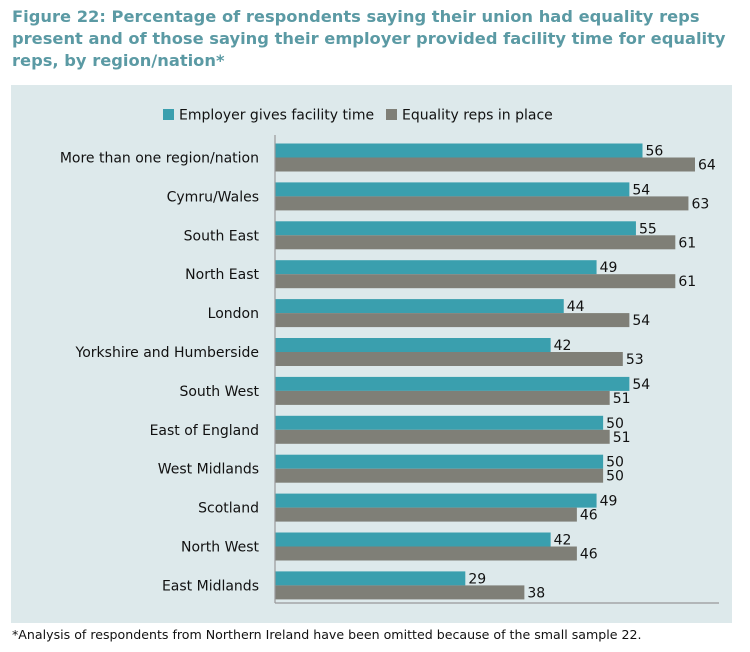 The height and width of the screenshot is (652, 750). What do you see at coordinates (219, 392) in the screenshot?
I see `category-label-south-west: South West` at bounding box center [219, 392].